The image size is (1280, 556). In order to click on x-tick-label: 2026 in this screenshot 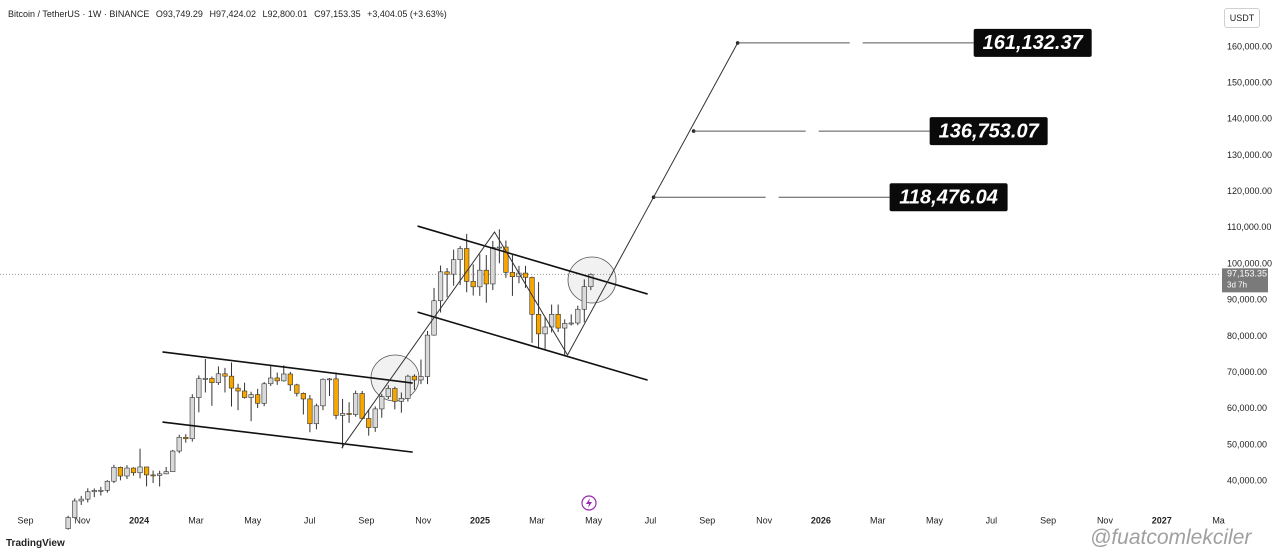, I will do `click(821, 520)`.